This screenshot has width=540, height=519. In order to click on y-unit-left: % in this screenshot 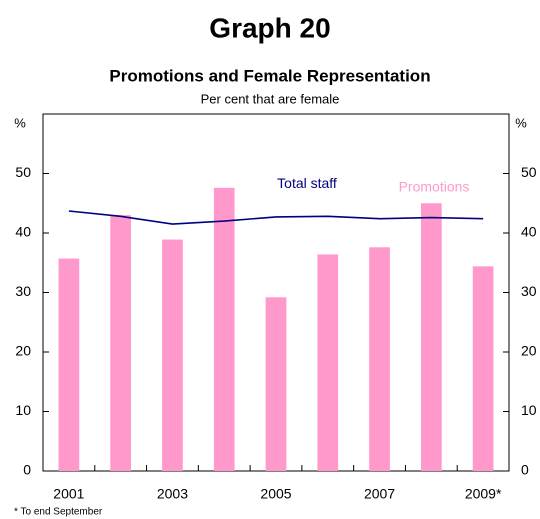, I will do `click(20, 122)`.